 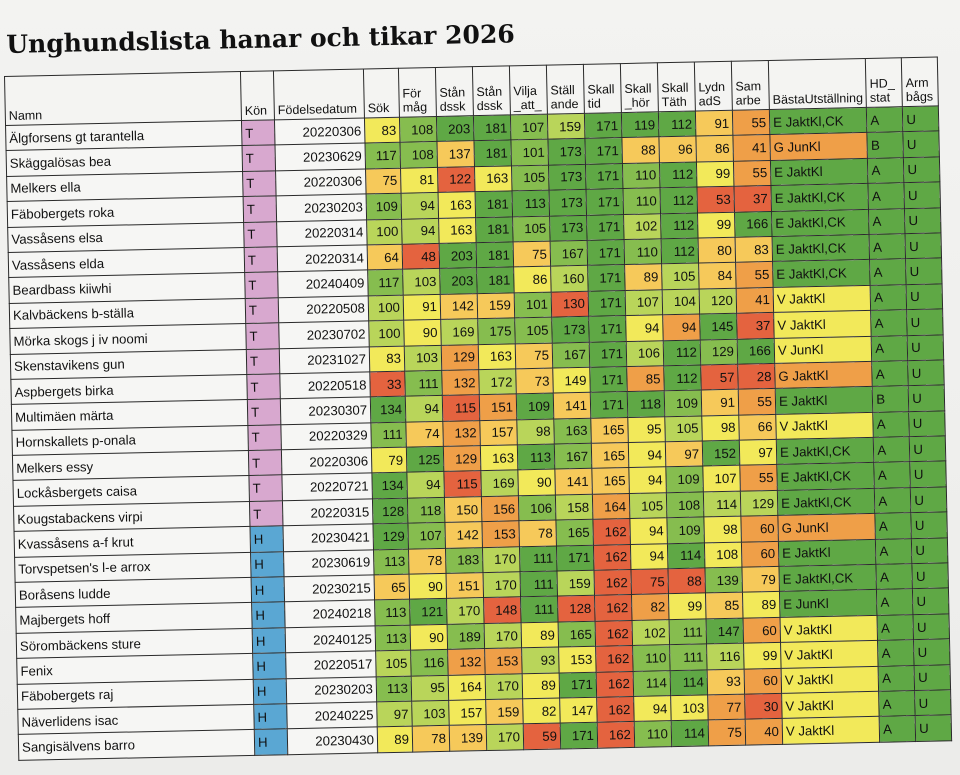 I want to click on standssk-1-value: 150, so click(x=463, y=509).